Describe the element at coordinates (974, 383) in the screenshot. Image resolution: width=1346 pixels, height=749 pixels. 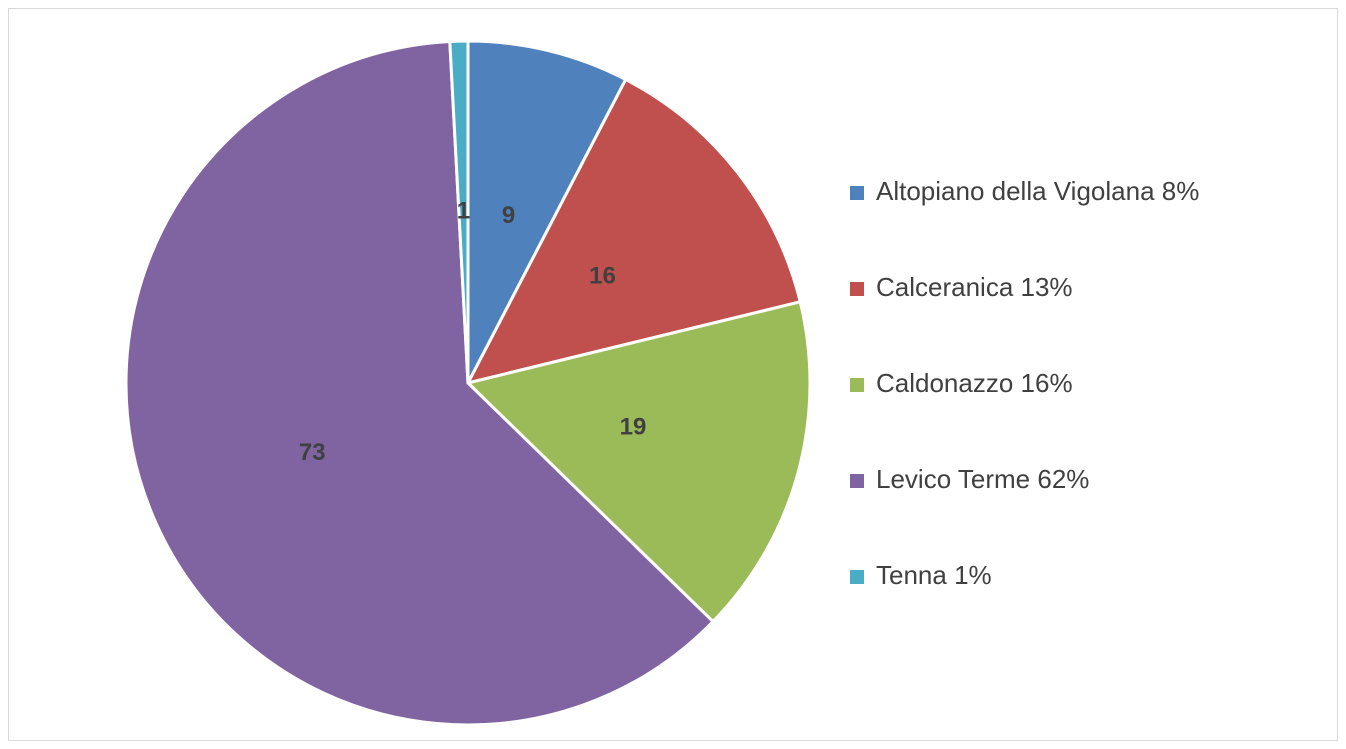
I see `legend-label: Caldonazzo 16%` at that location.